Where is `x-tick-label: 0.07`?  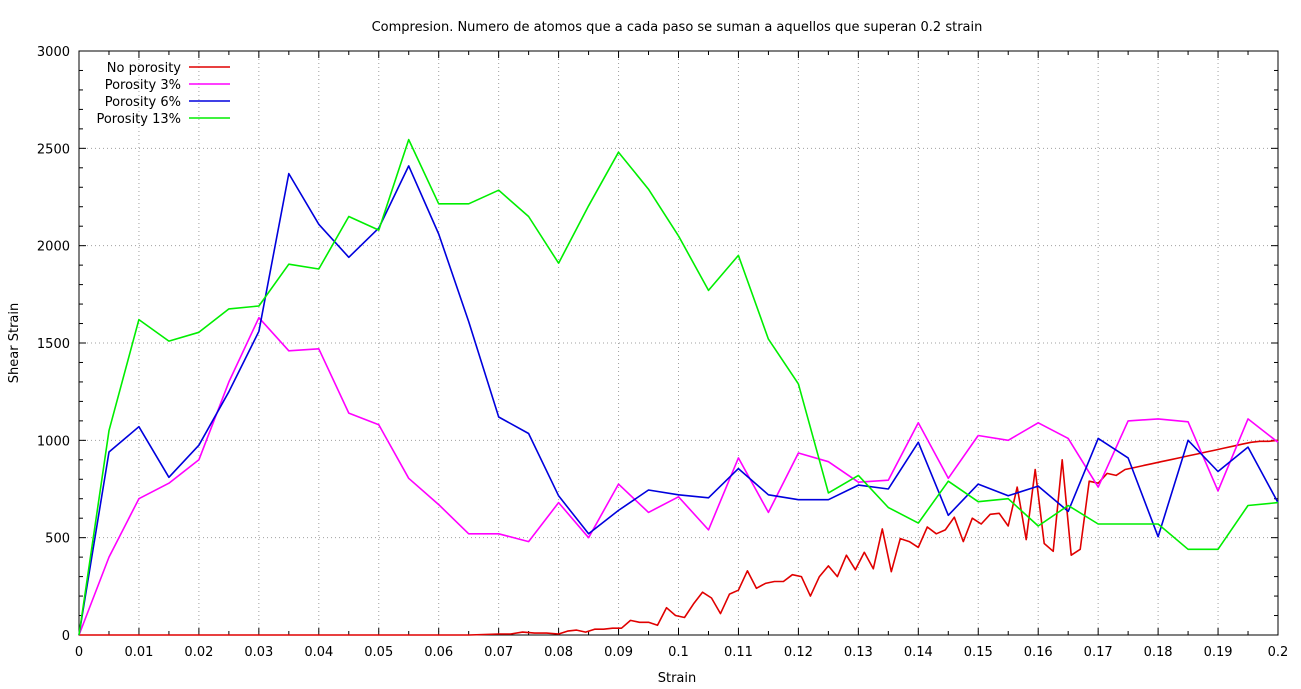 x-tick-label: 0.07 is located at coordinates (498, 652).